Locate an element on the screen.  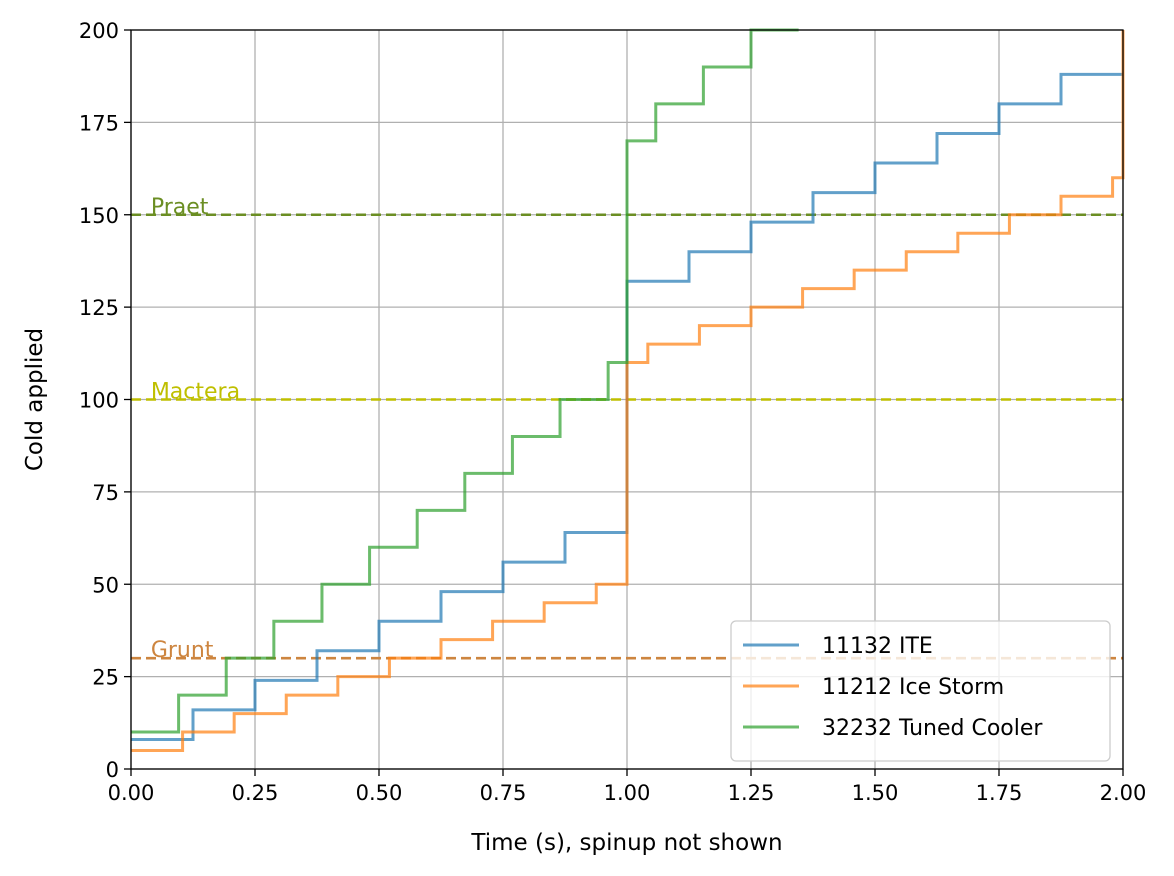
legend-box is located at coordinates (920, 691).